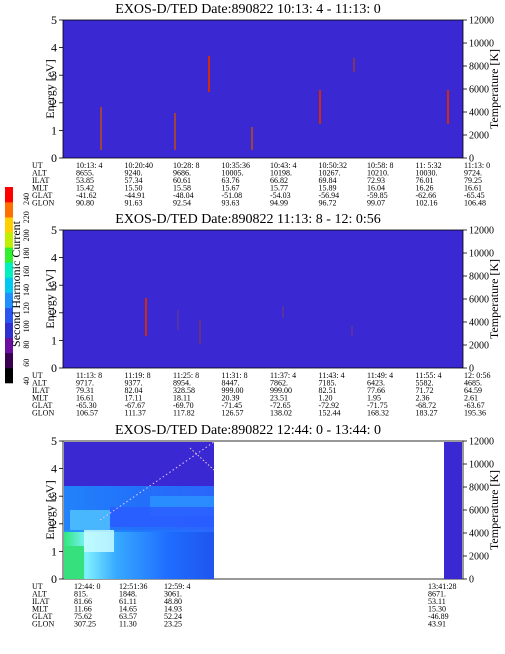 This screenshot has height=654, width=505. What do you see at coordinates (437, 609) in the screenshot?
I see `table-cell: 15.30` at bounding box center [437, 609].